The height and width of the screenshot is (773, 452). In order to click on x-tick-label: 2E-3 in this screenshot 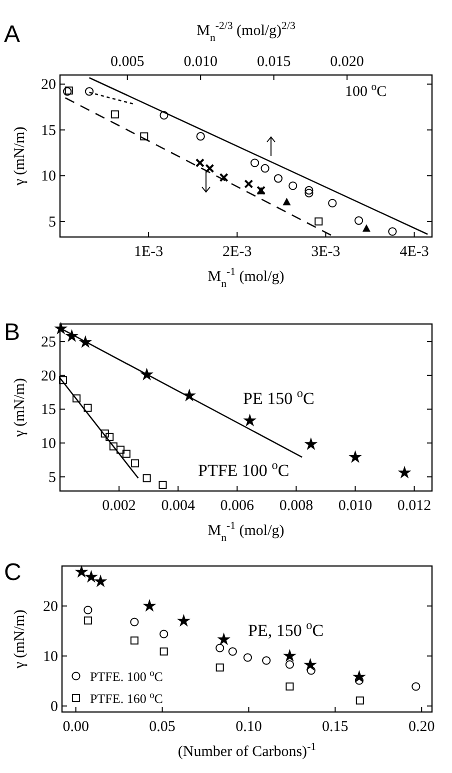, I will do `click(237, 252)`.